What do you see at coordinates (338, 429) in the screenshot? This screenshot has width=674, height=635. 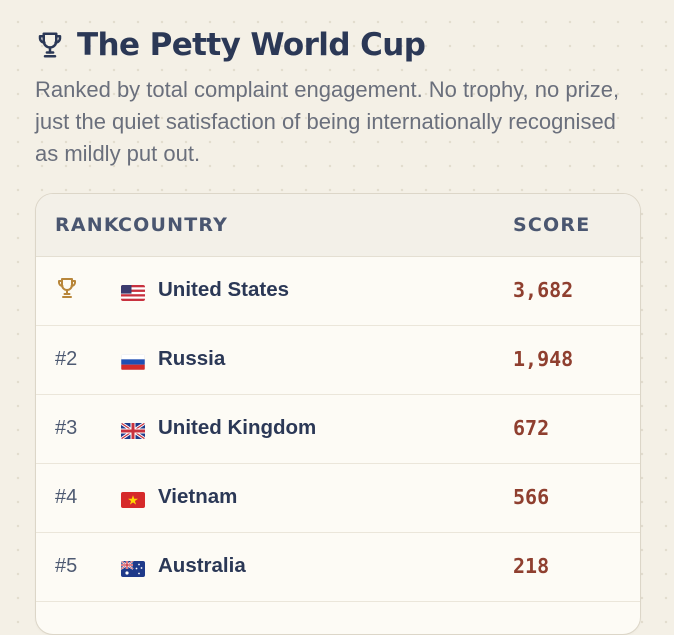 I see `table-row: #3 United Kingdom 672` at bounding box center [338, 429].